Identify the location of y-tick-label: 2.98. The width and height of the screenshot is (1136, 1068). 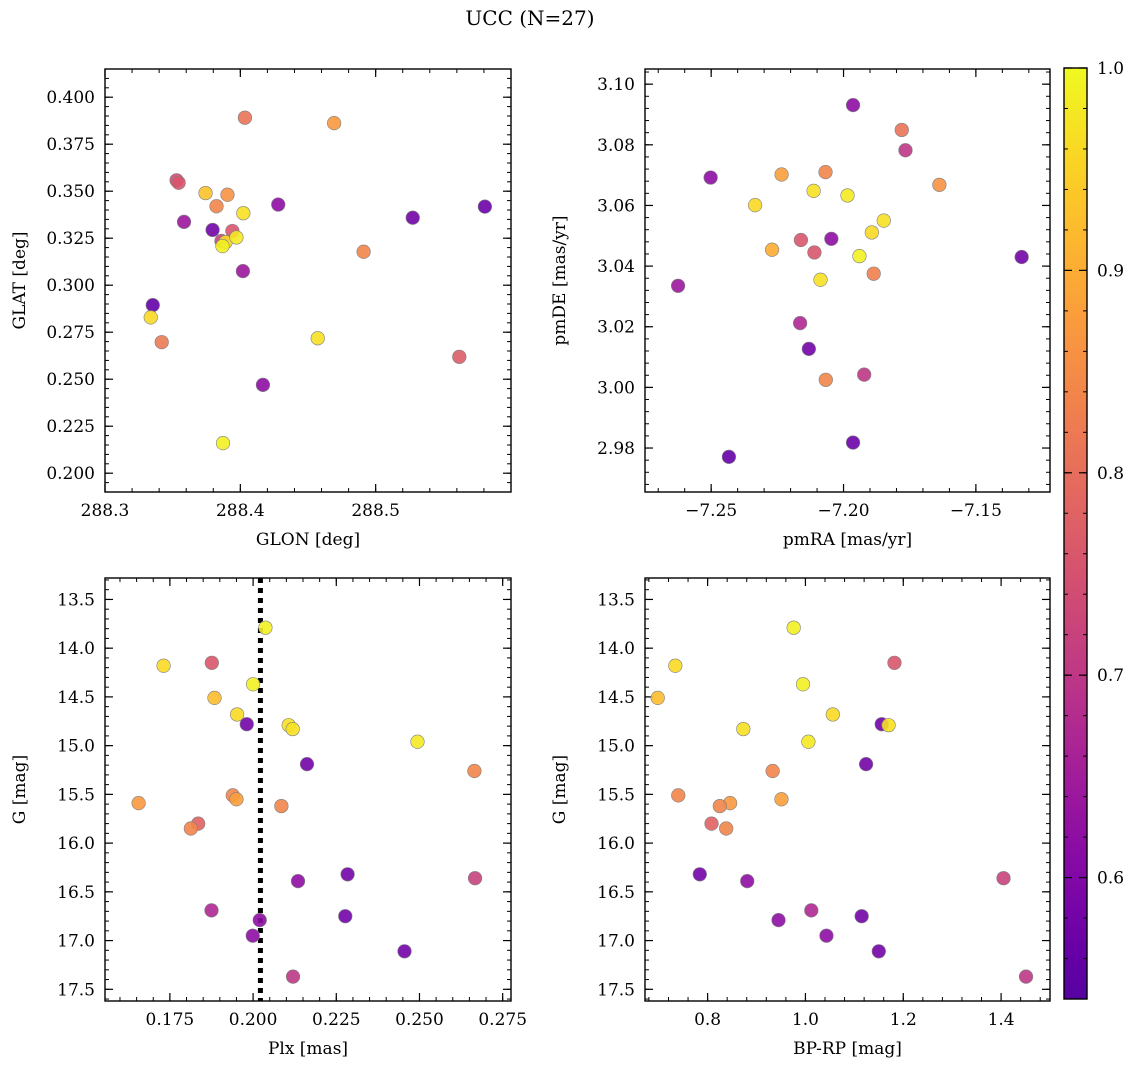
(616, 449).